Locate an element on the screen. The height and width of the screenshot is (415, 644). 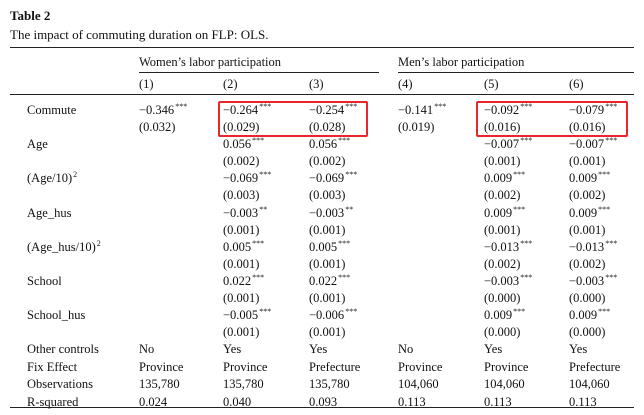
coefficient-cell: 0.005*** is located at coordinates (244, 247).